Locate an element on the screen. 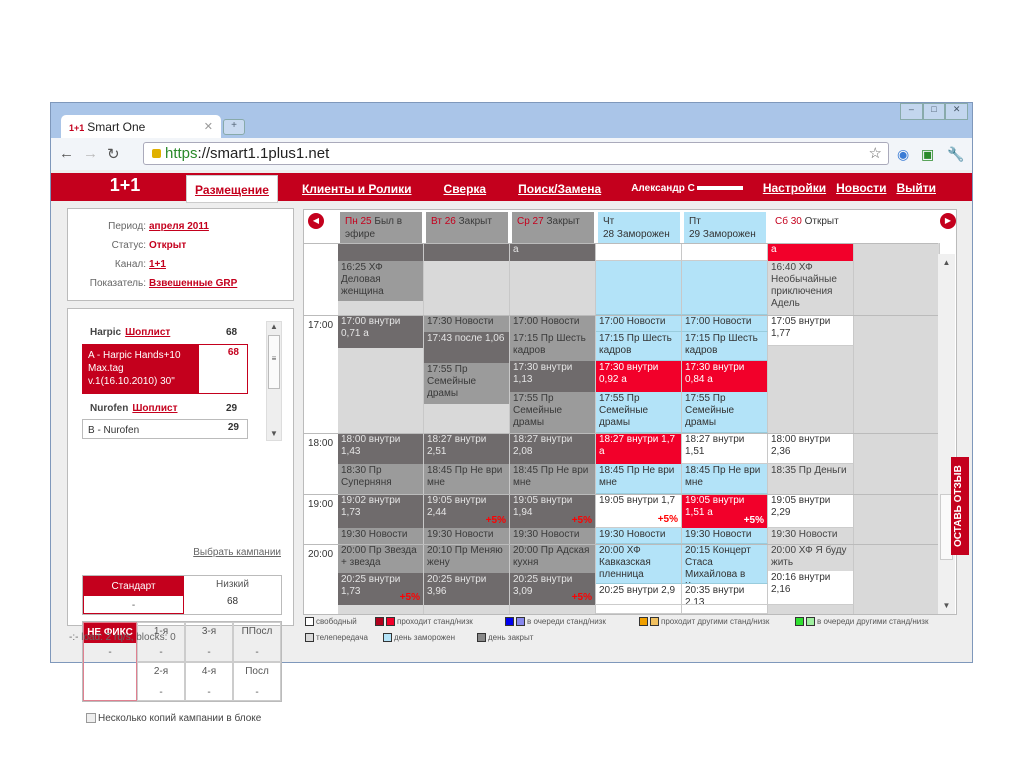 Image resolution: width=1024 pixels, height=767 pixels. multi-copies-checkbox: Несколько копий кампании в блоке is located at coordinates (173, 718).